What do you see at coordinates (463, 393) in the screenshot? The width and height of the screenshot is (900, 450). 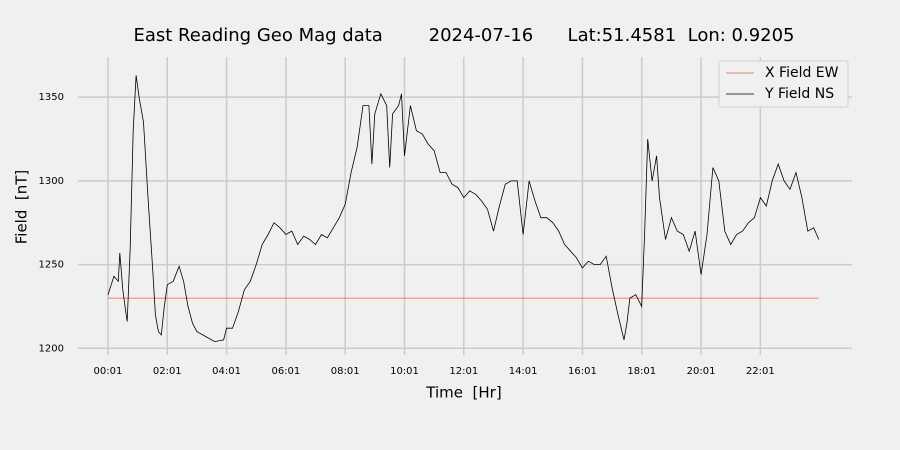 I see `x-axis-label: Time [Hr]` at bounding box center [463, 393].